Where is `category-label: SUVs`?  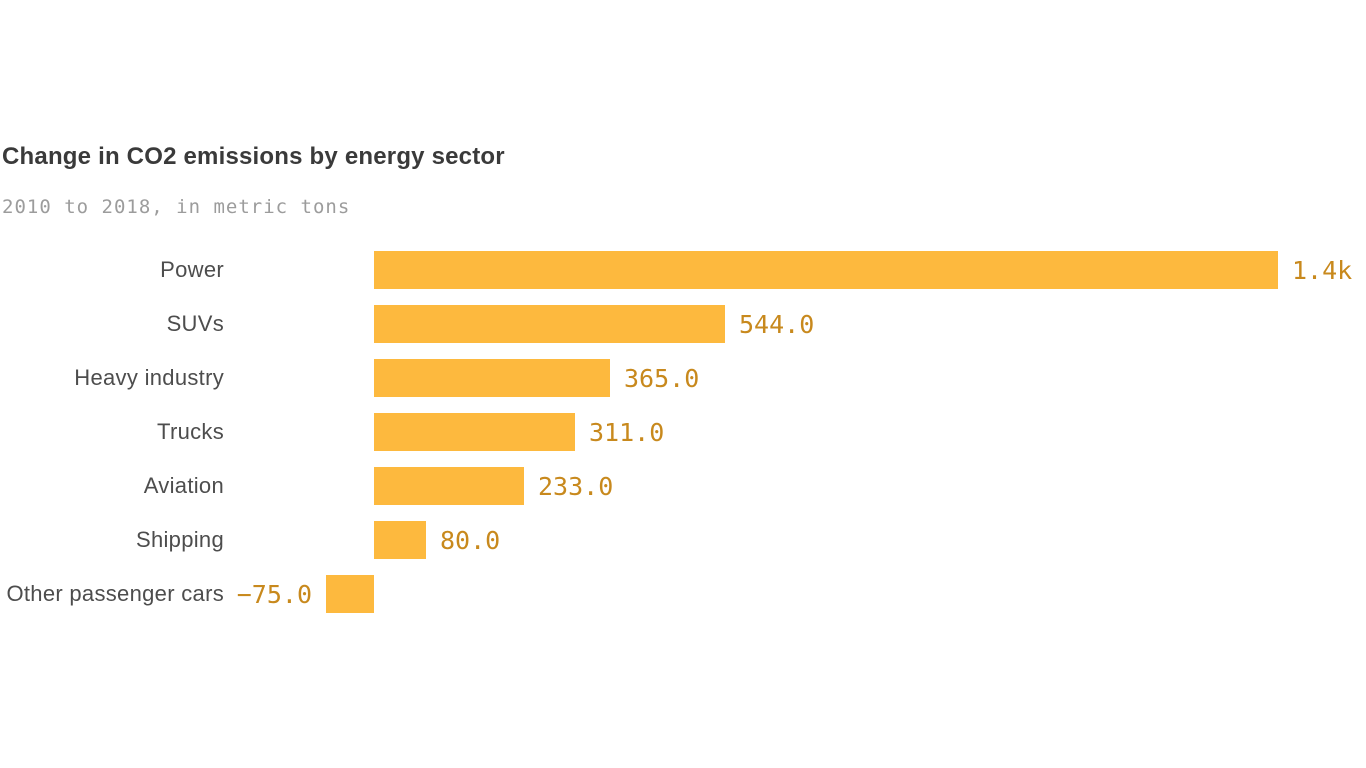
category-label: SUVs is located at coordinates (195, 323).